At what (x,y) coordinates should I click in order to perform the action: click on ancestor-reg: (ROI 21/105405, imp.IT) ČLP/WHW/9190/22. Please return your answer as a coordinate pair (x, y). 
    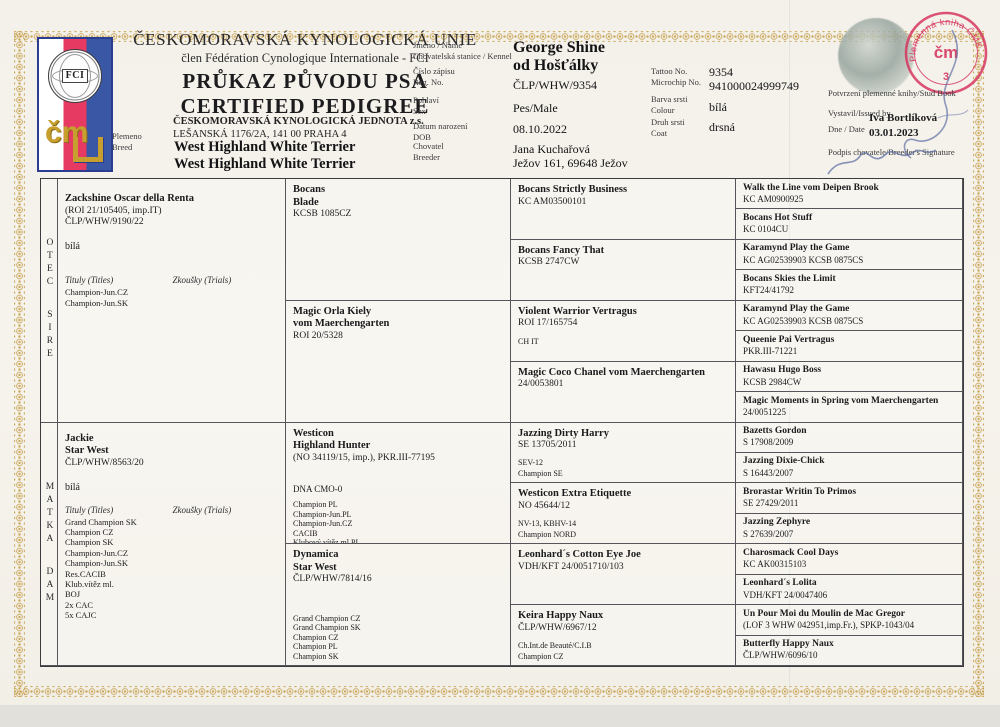
    Looking at the image, I should click on (113, 216).